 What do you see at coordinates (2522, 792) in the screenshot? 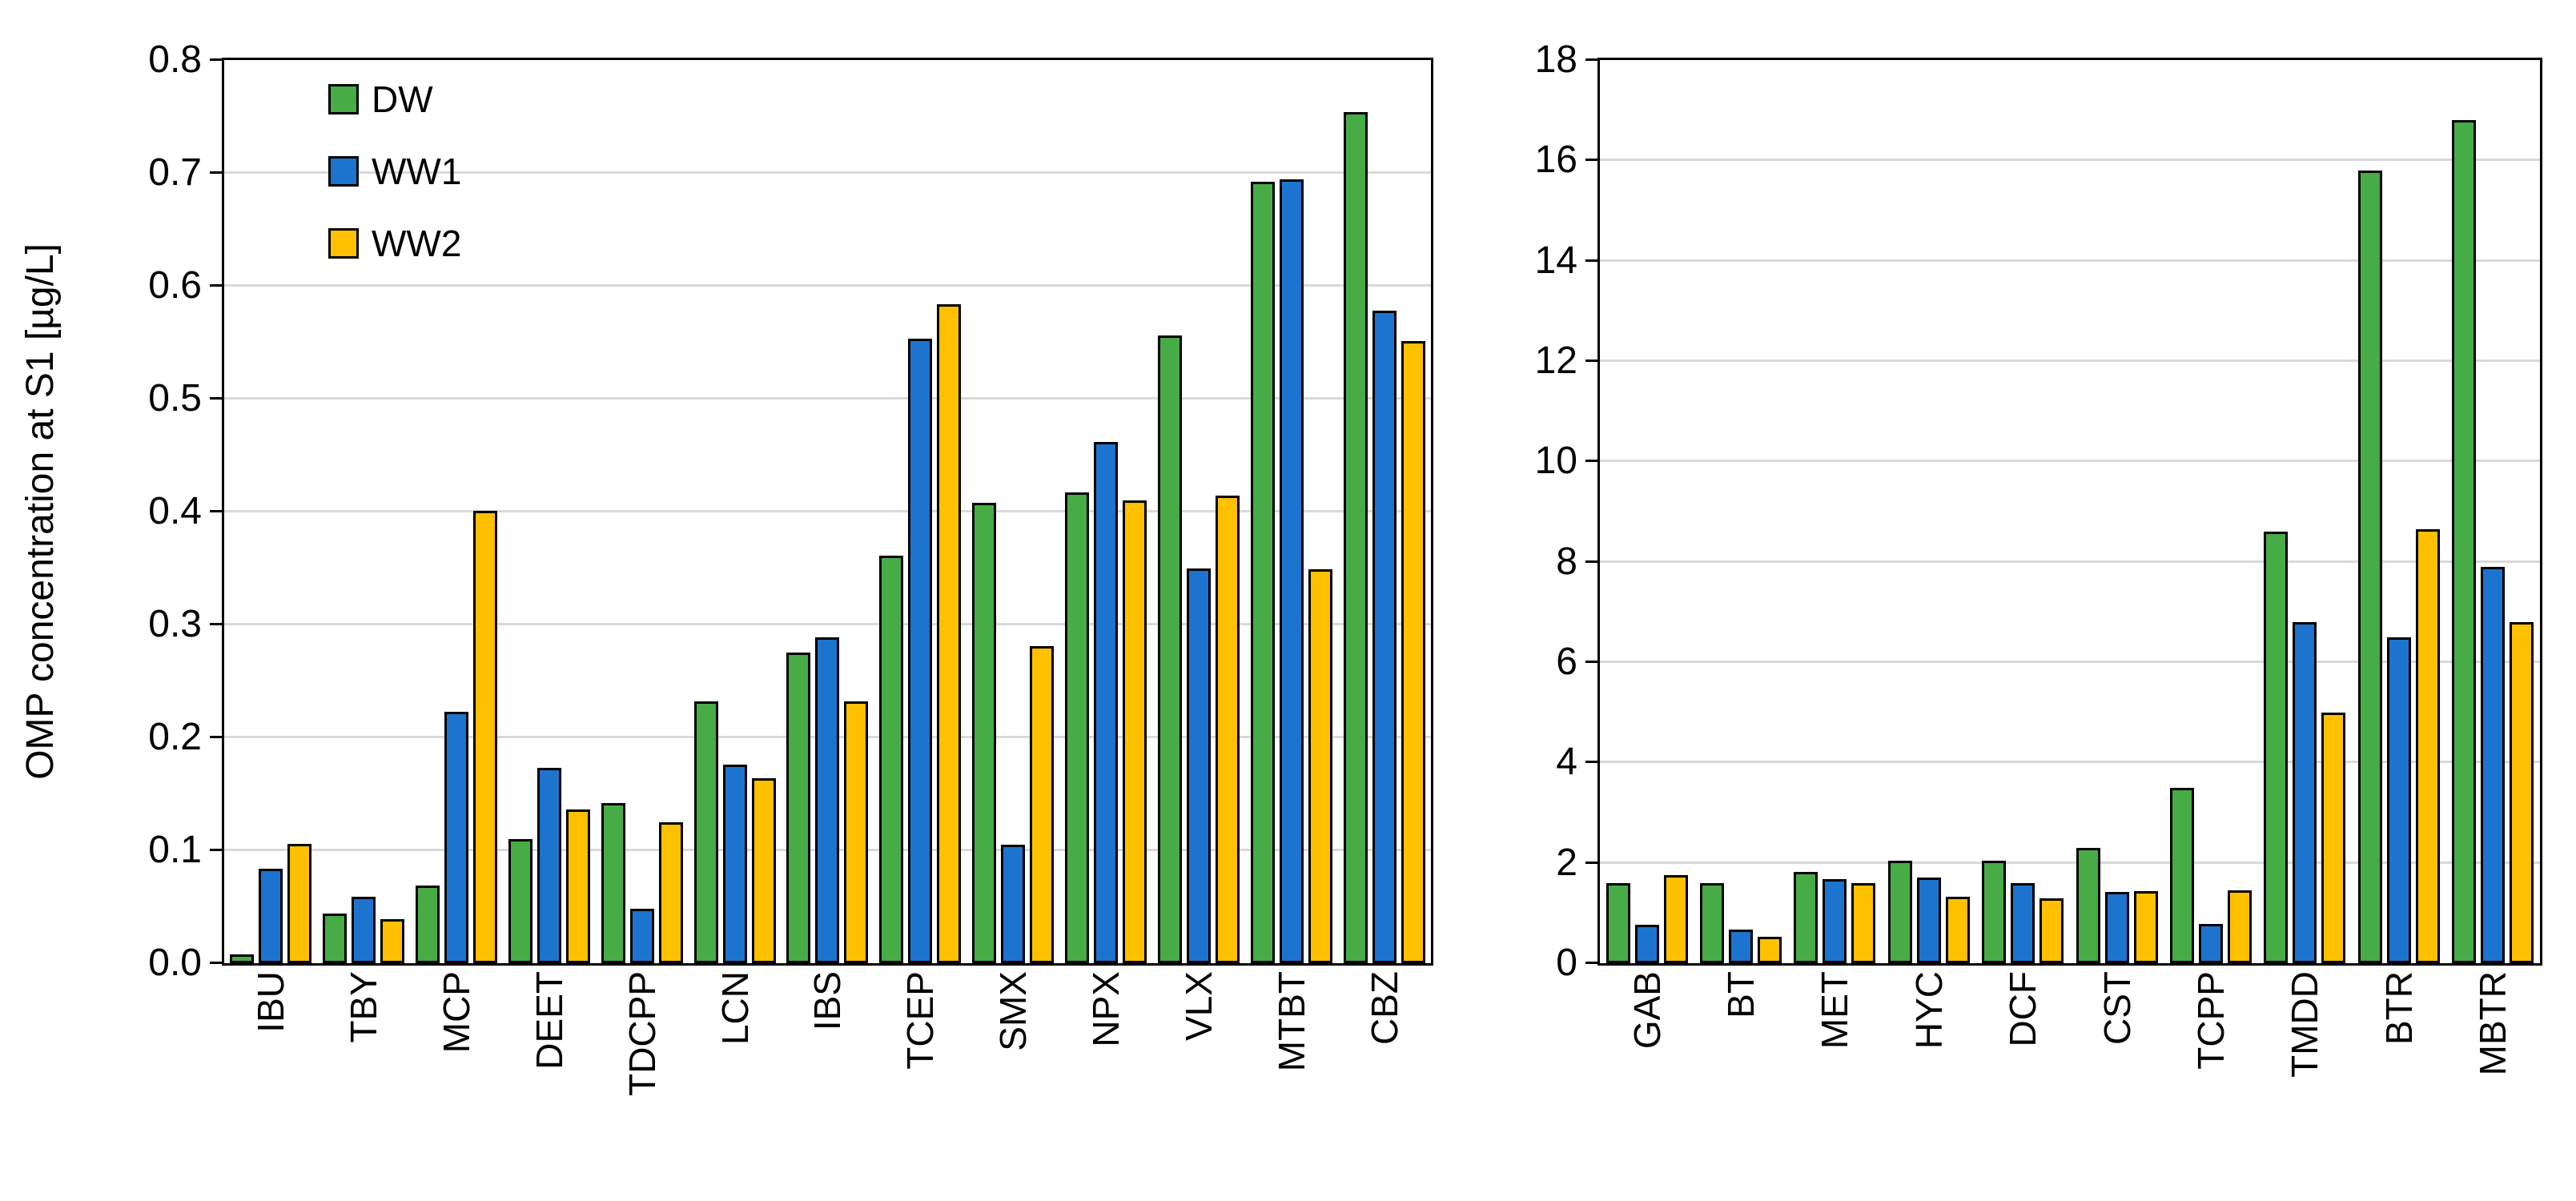
I see `bar-ww2-mbtr` at bounding box center [2522, 792].